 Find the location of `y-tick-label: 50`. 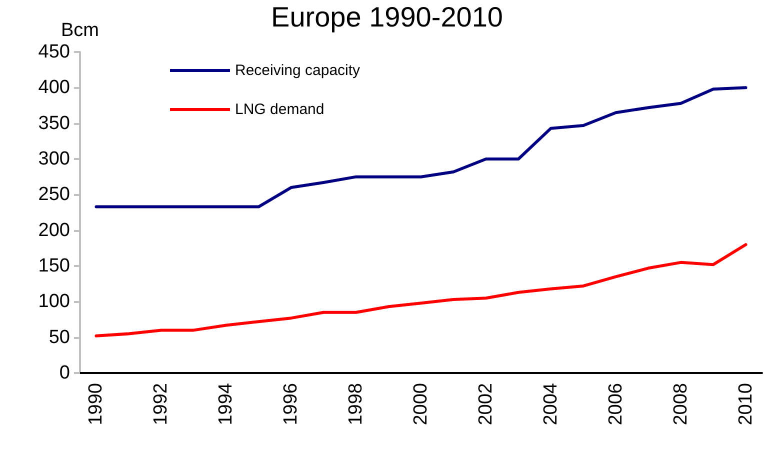

y-tick-label: 50 is located at coordinates (59, 337).